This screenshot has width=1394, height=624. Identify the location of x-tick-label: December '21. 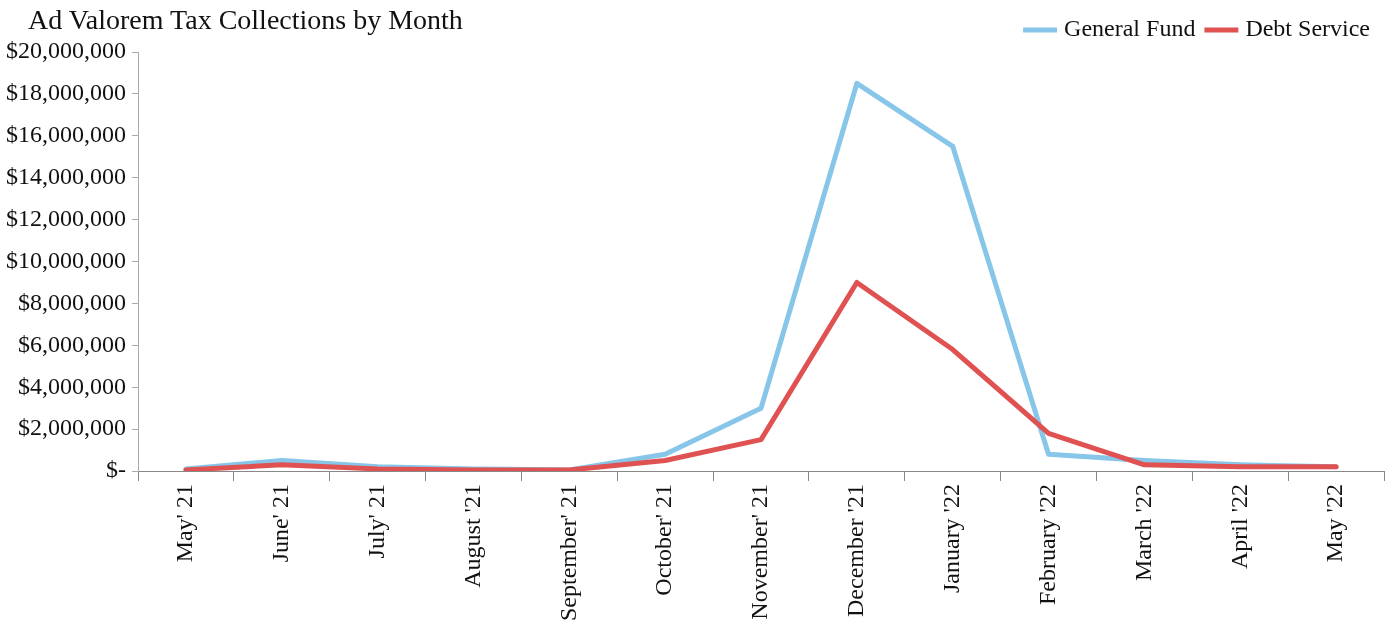
(855, 550).